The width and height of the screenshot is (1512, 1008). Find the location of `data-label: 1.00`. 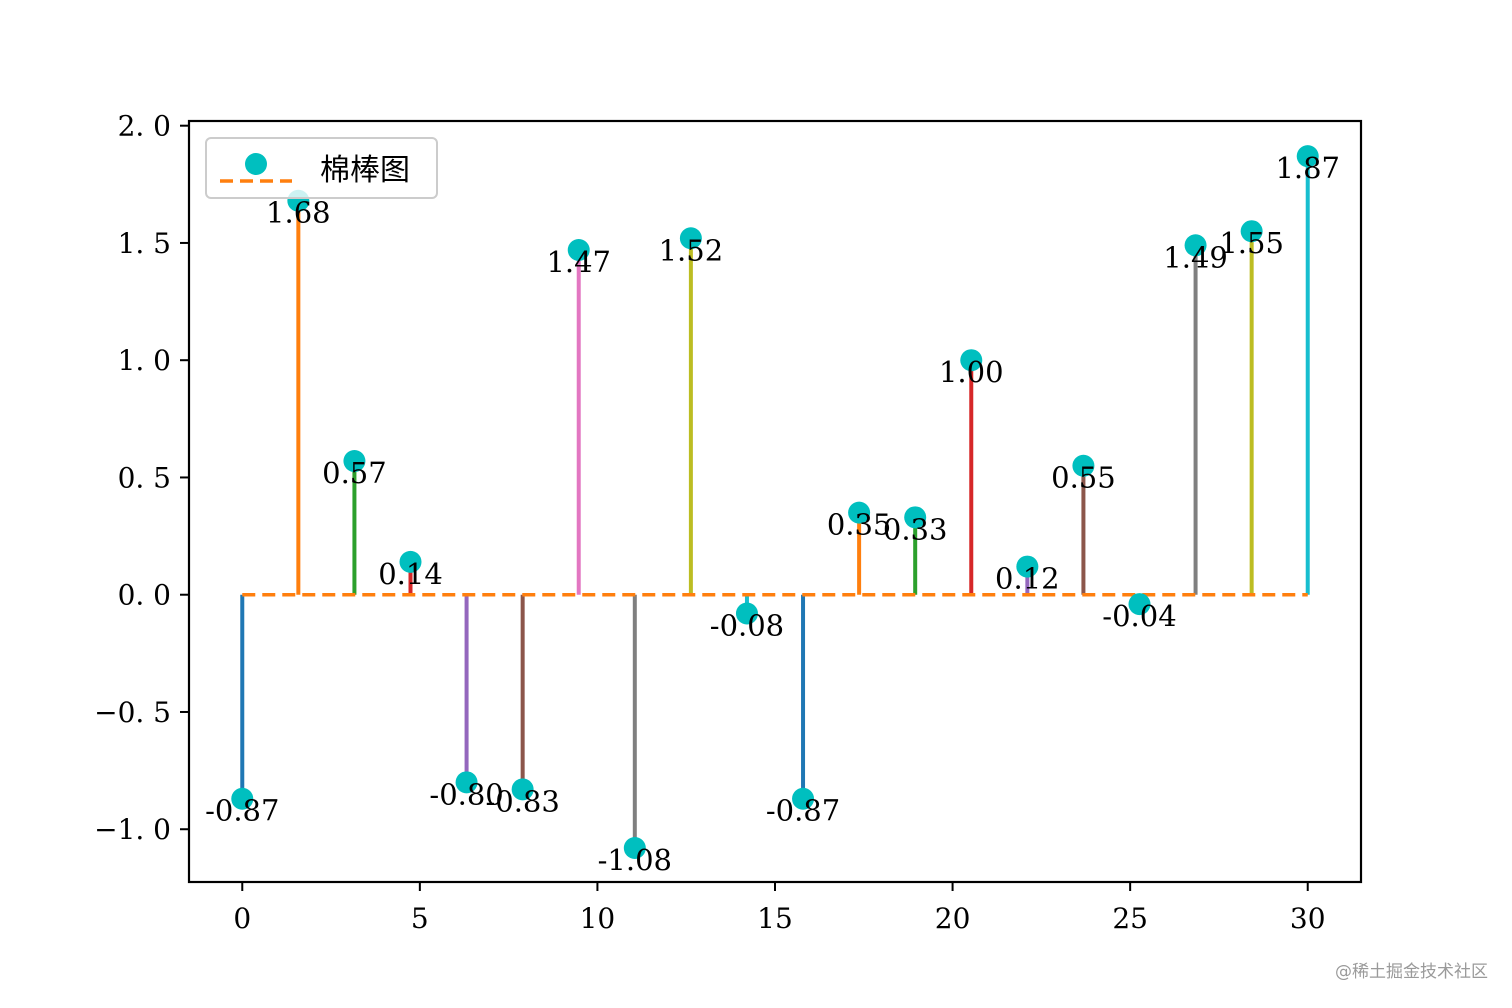

data-label: 1.00 is located at coordinates (971, 372).